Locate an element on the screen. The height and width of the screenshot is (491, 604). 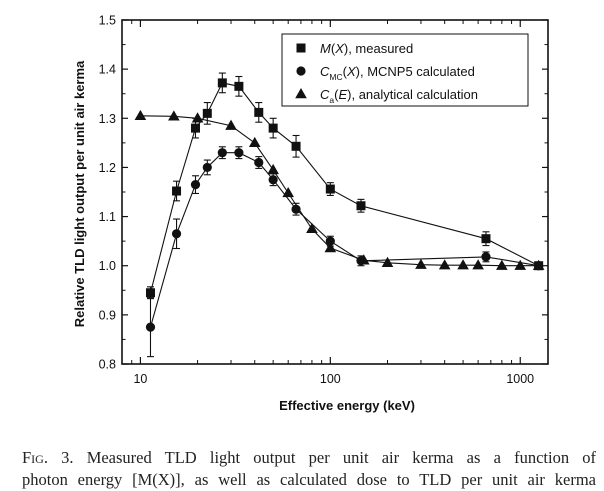
legend-text: ), MCNP5 calculated is located at coordinates (415, 71).